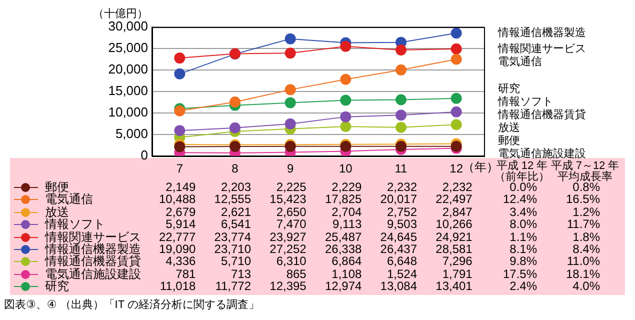  Describe the element at coordinates (454, 286) in the screenshot. I see `data-label: 13,401` at that location.